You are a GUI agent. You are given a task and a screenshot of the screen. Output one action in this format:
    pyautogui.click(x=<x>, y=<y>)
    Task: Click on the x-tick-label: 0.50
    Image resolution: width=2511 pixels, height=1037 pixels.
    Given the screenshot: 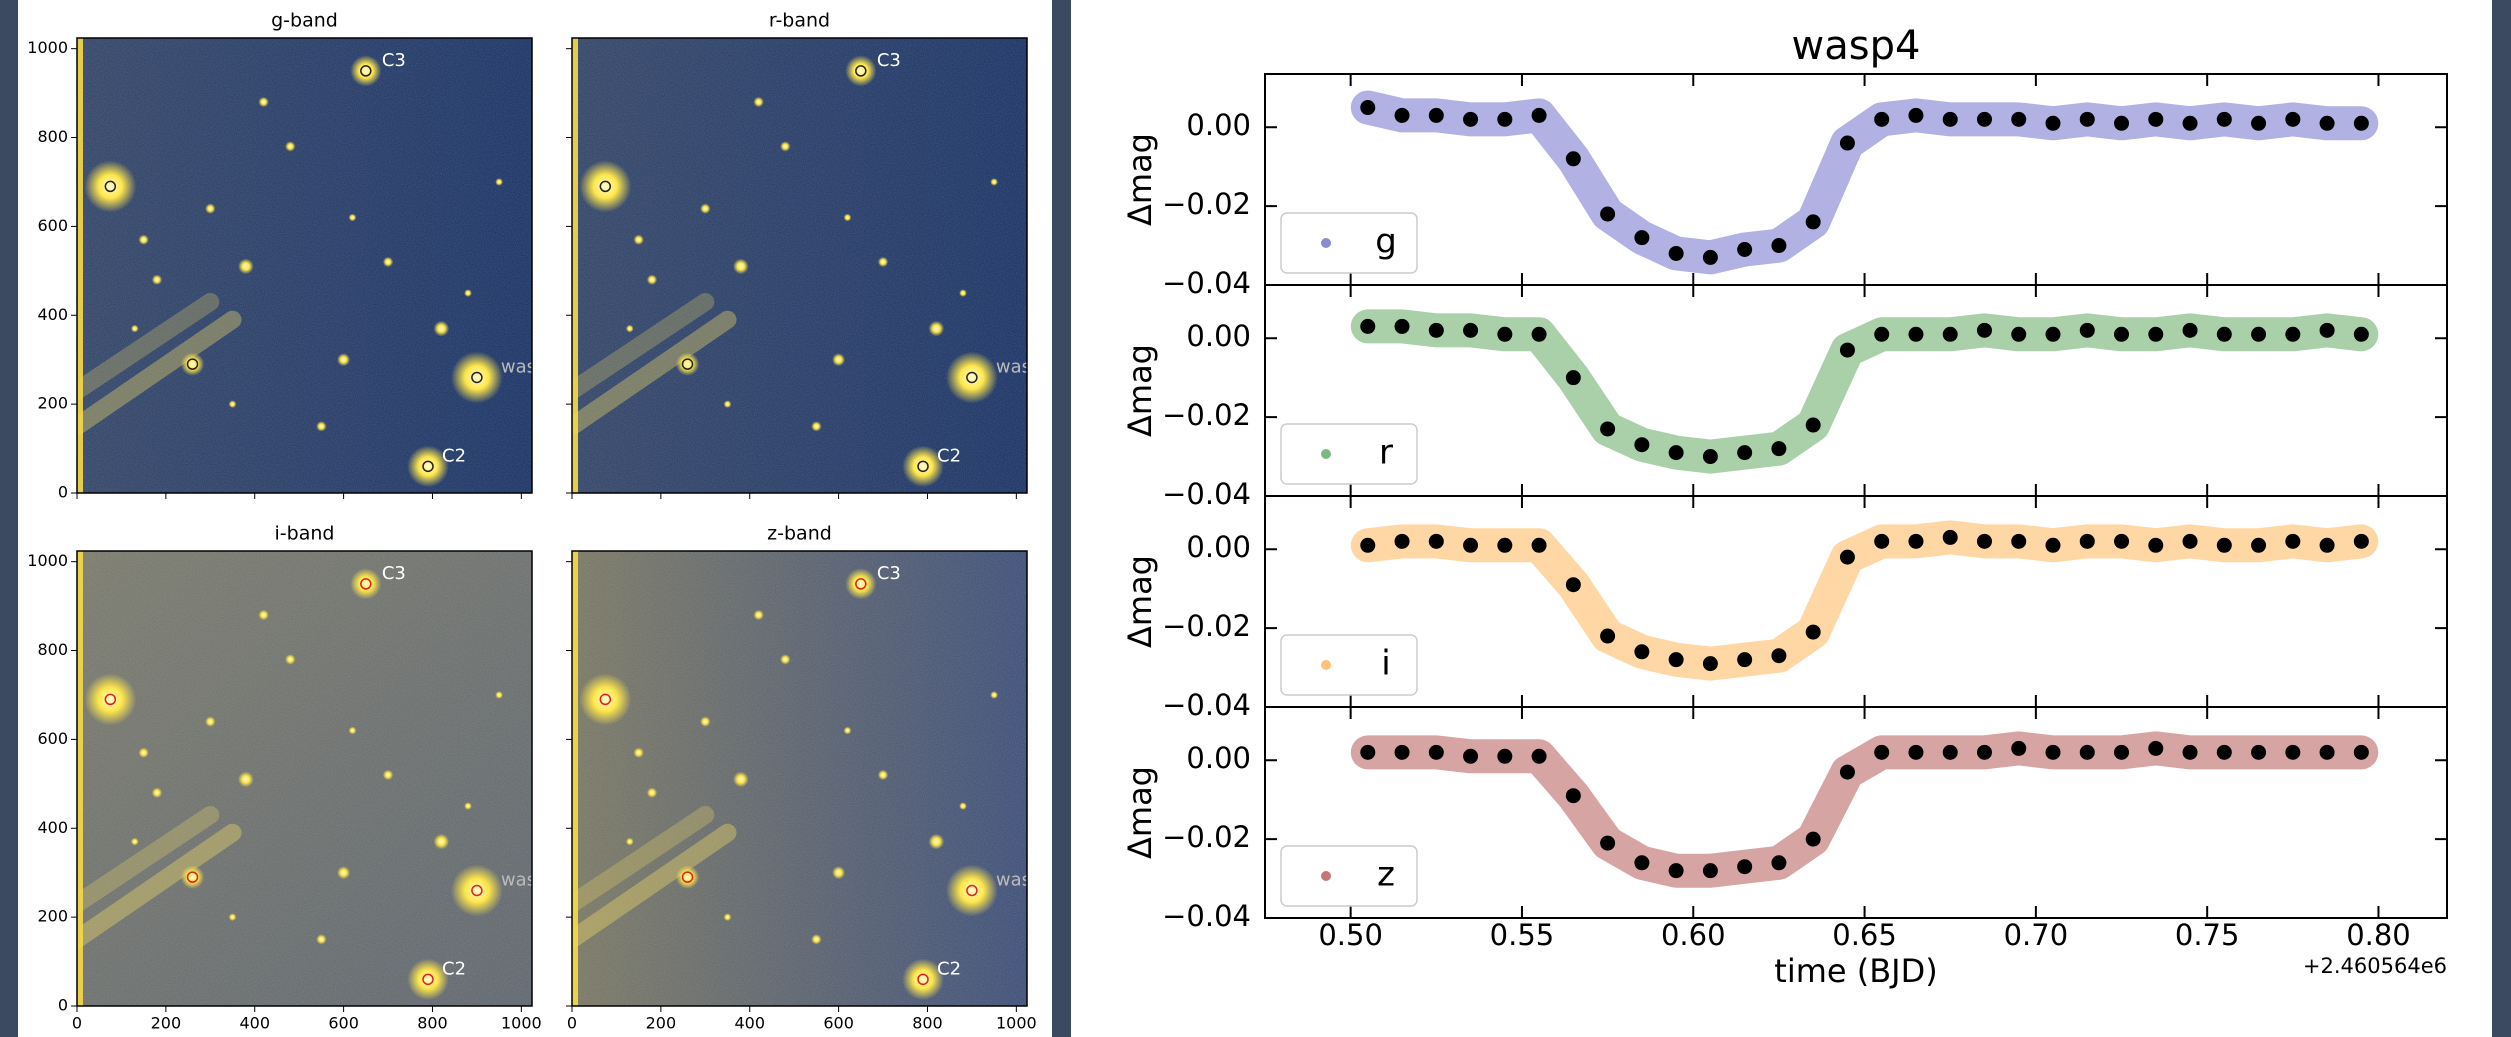 What is the action you would take?
    pyautogui.click(x=1350, y=935)
    